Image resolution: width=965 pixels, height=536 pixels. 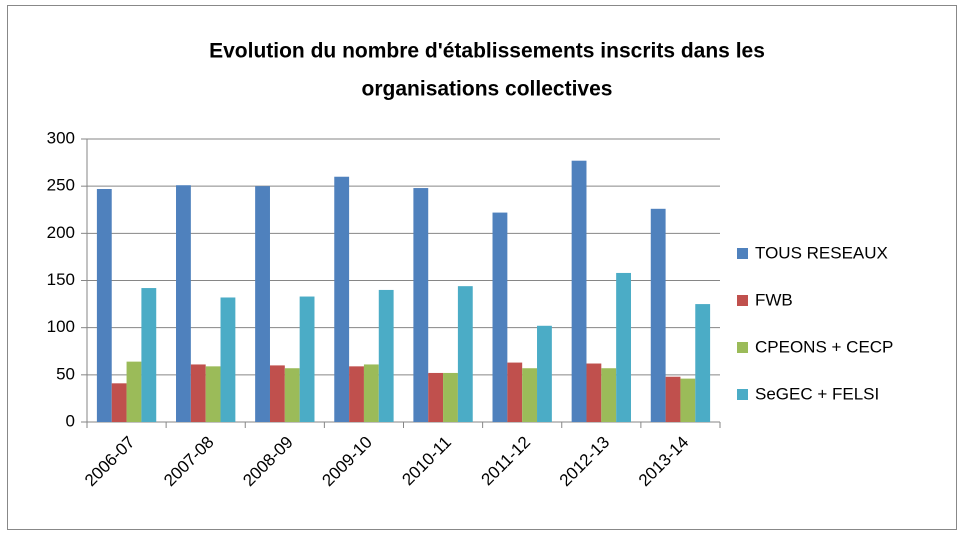 What do you see at coordinates (65, 373) in the screenshot?
I see `y-tick-label: 50` at bounding box center [65, 373].